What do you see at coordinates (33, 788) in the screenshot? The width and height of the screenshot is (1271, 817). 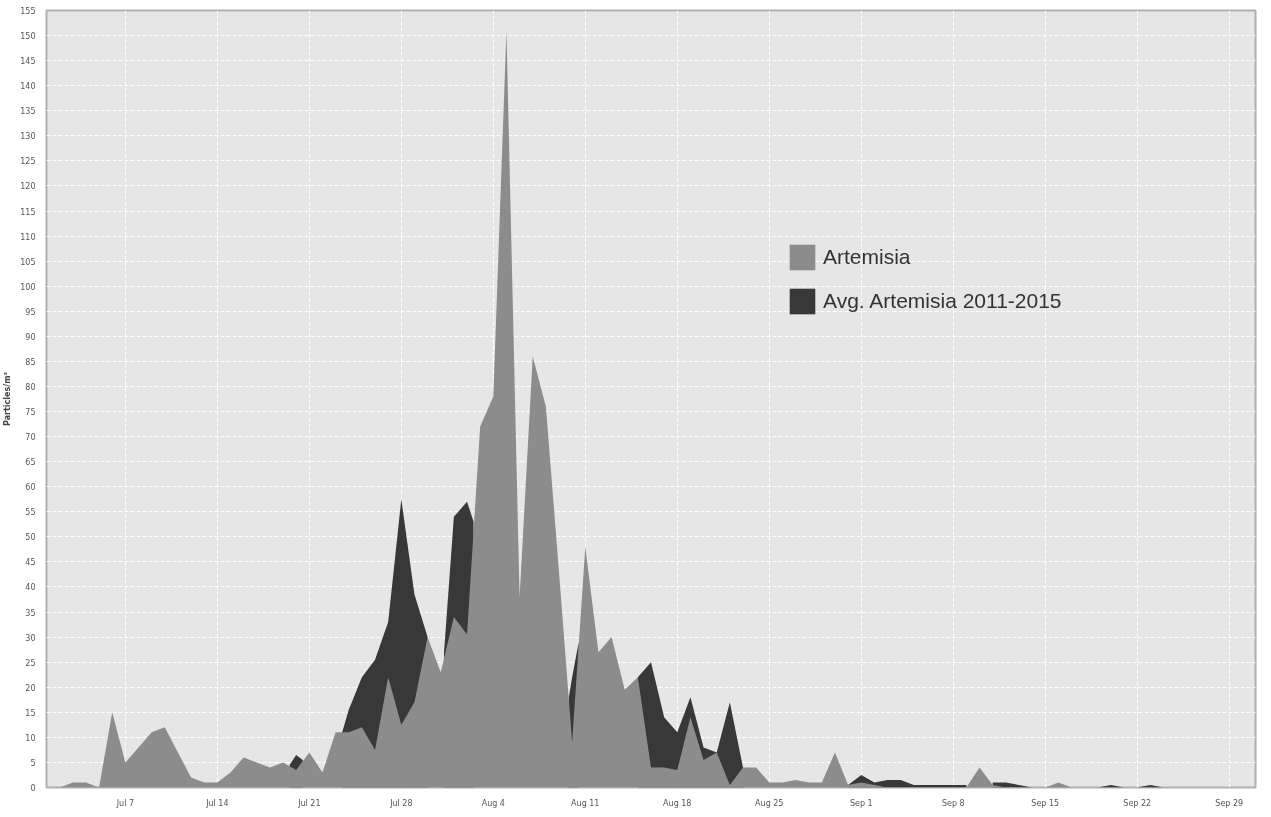 I see `y-tick-label: 0` at bounding box center [33, 788].